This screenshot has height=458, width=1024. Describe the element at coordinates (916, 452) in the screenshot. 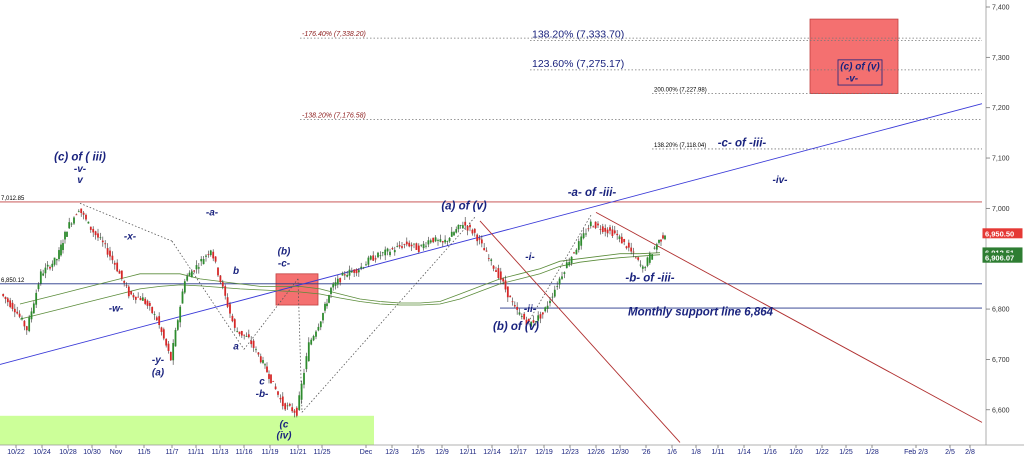

I see `x-tick-label: Feb 2/3` at that location.